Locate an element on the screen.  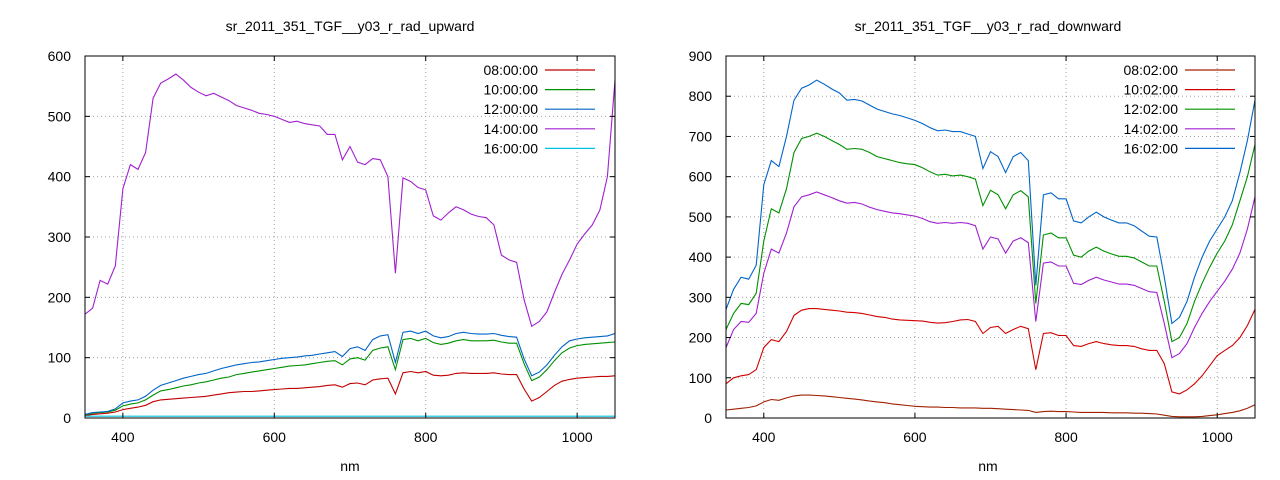
legend-label: 16:00:00 is located at coordinates (511, 148).